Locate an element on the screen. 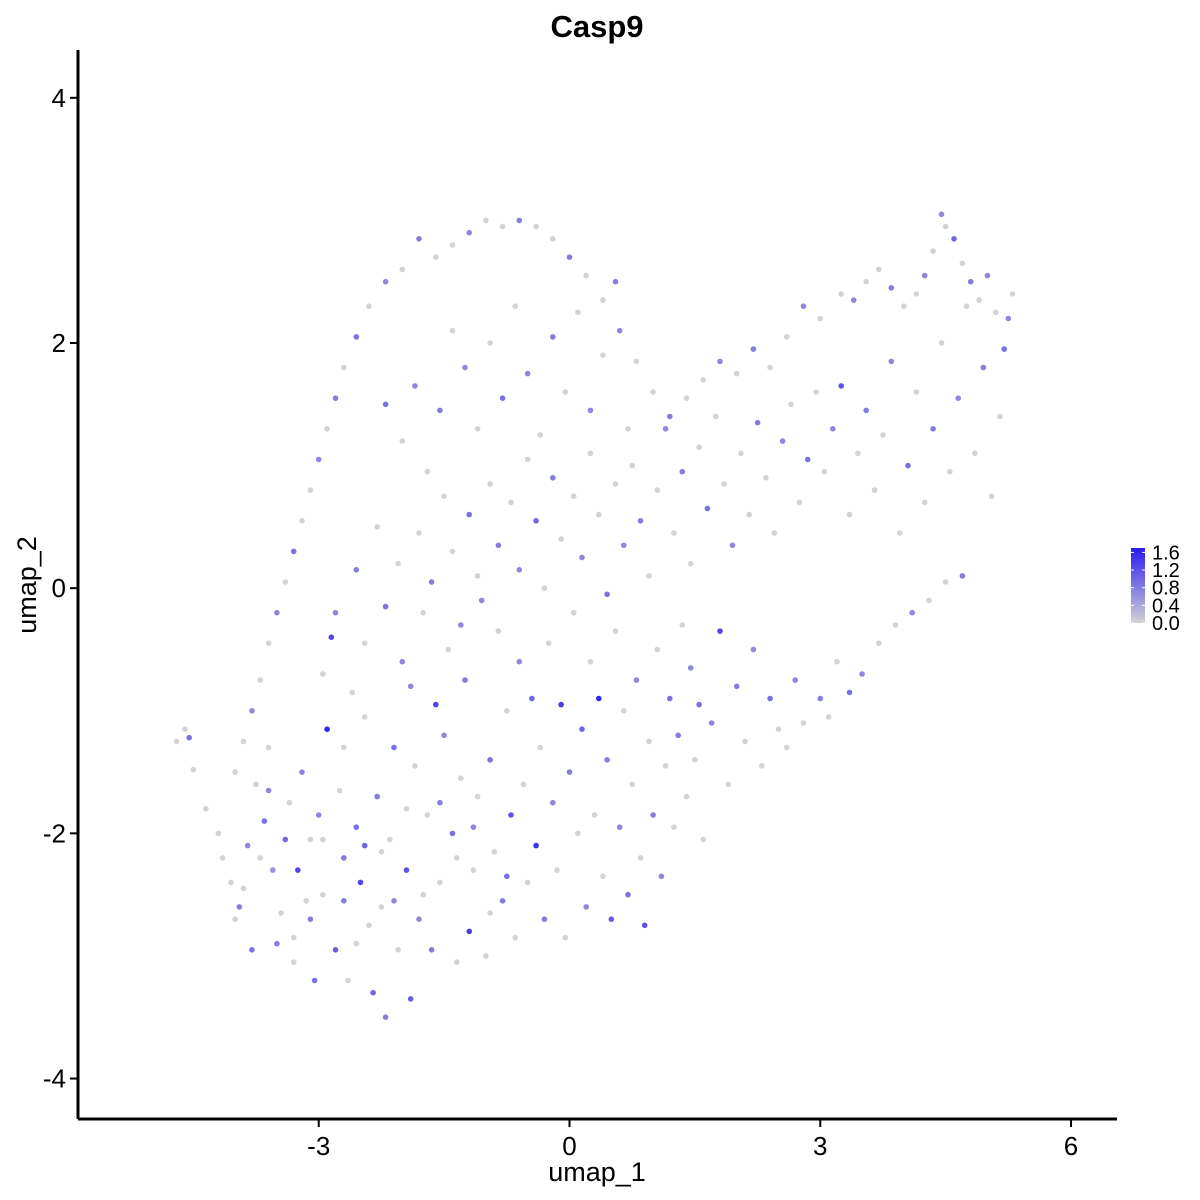  y-tick-label: 0 is located at coordinates (59, 588).